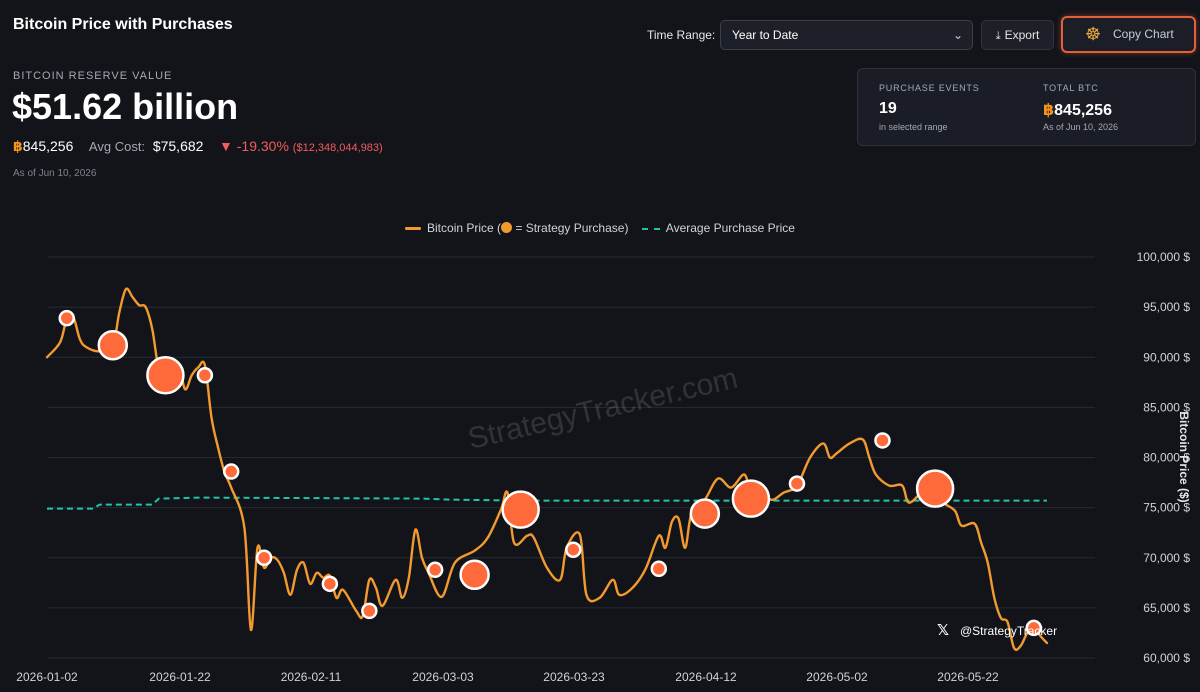  What do you see at coordinates (1166, 508) in the screenshot?
I see `y-tick-label: 75,000 $` at bounding box center [1166, 508].